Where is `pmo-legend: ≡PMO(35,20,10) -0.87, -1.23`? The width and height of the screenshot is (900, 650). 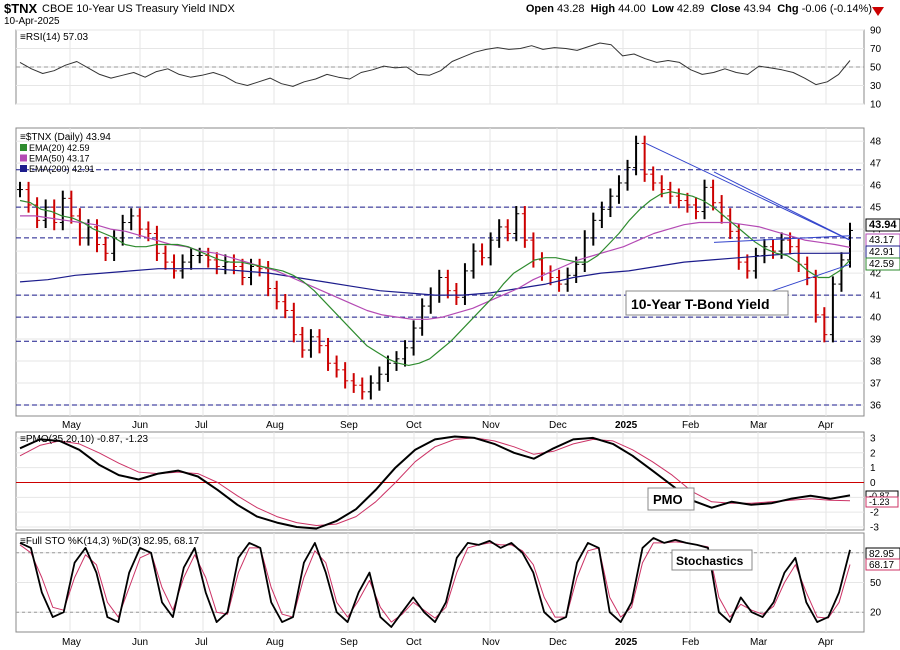
pmo-legend: ≡PMO(35,20,10) -0.87, -1.23 is located at coordinates (84, 439).